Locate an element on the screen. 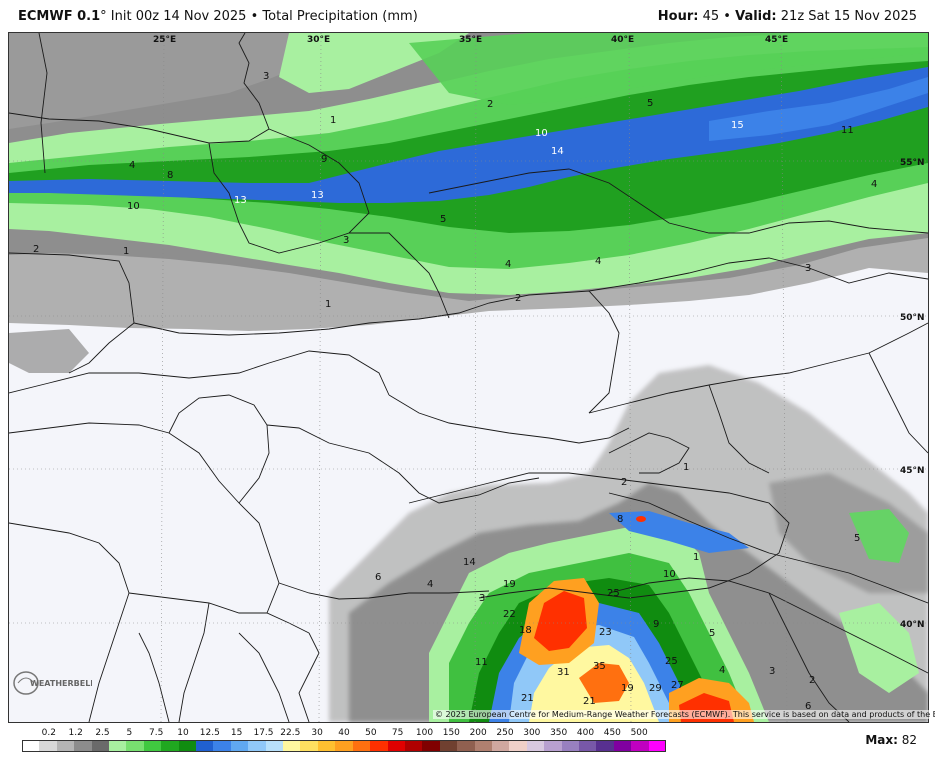  lat-label-2: 45°N is located at coordinates (912, 471).